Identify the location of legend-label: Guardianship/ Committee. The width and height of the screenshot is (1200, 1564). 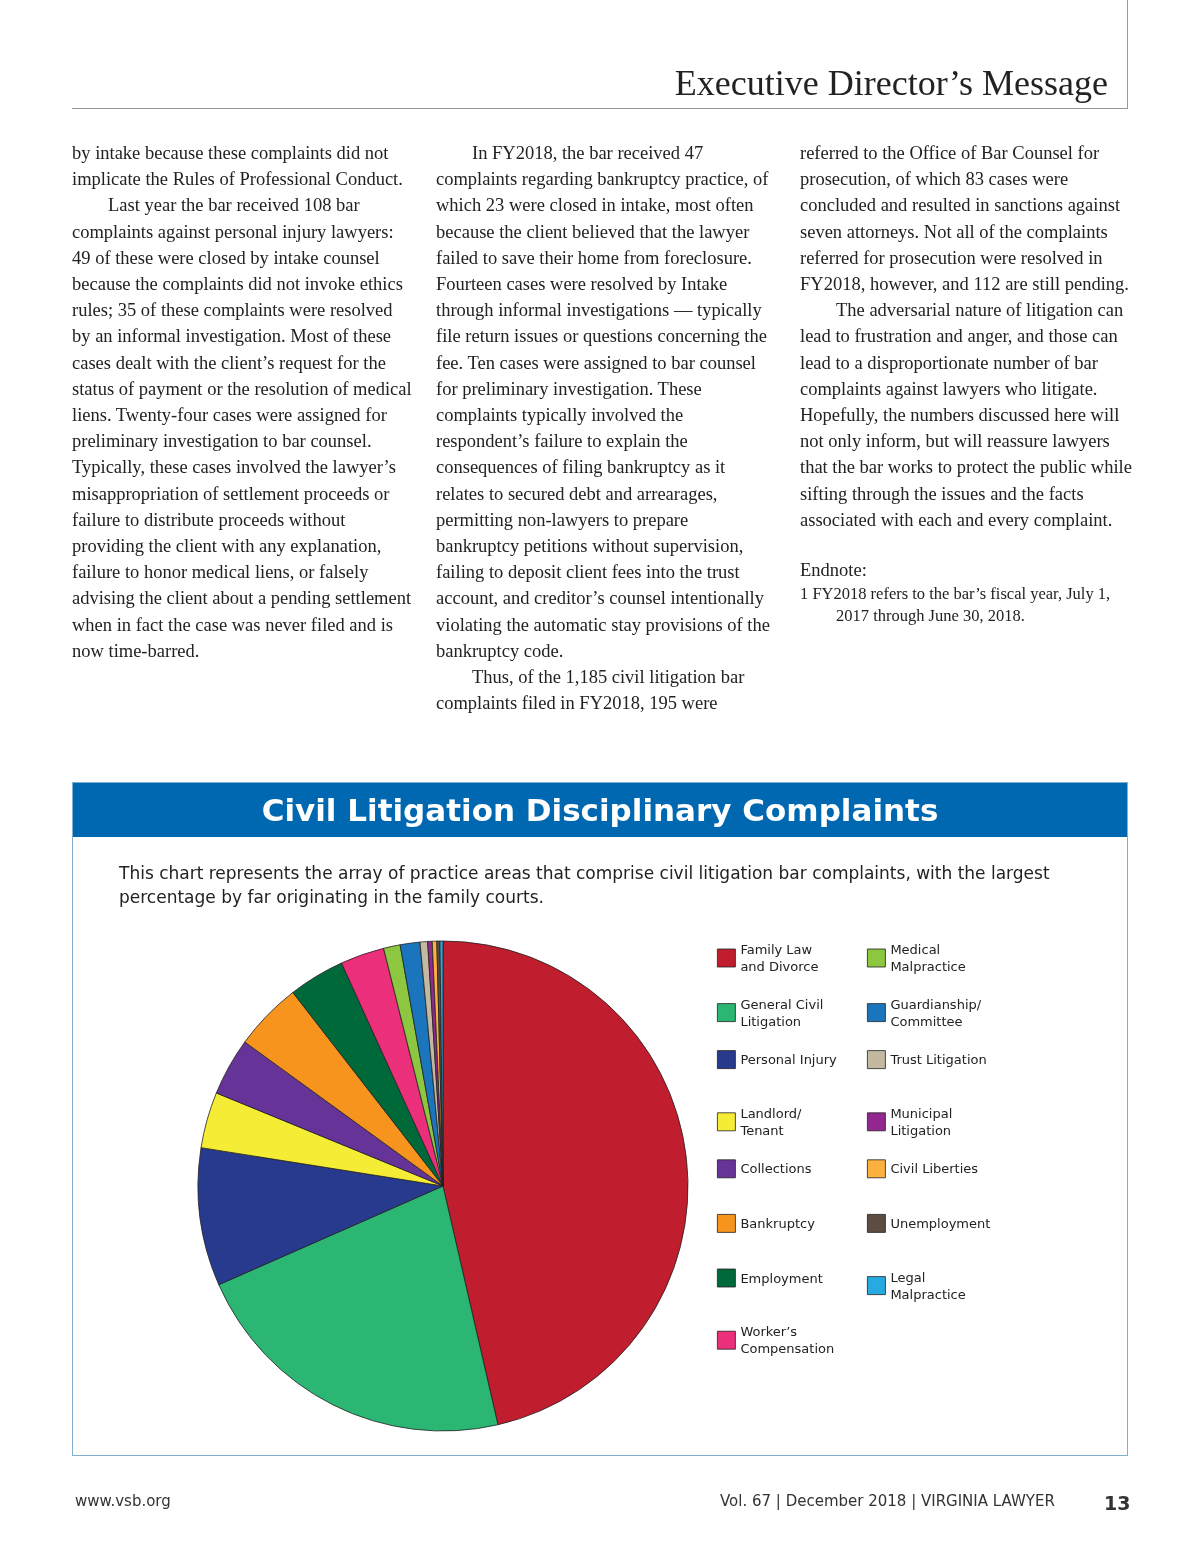
(938, 1012).